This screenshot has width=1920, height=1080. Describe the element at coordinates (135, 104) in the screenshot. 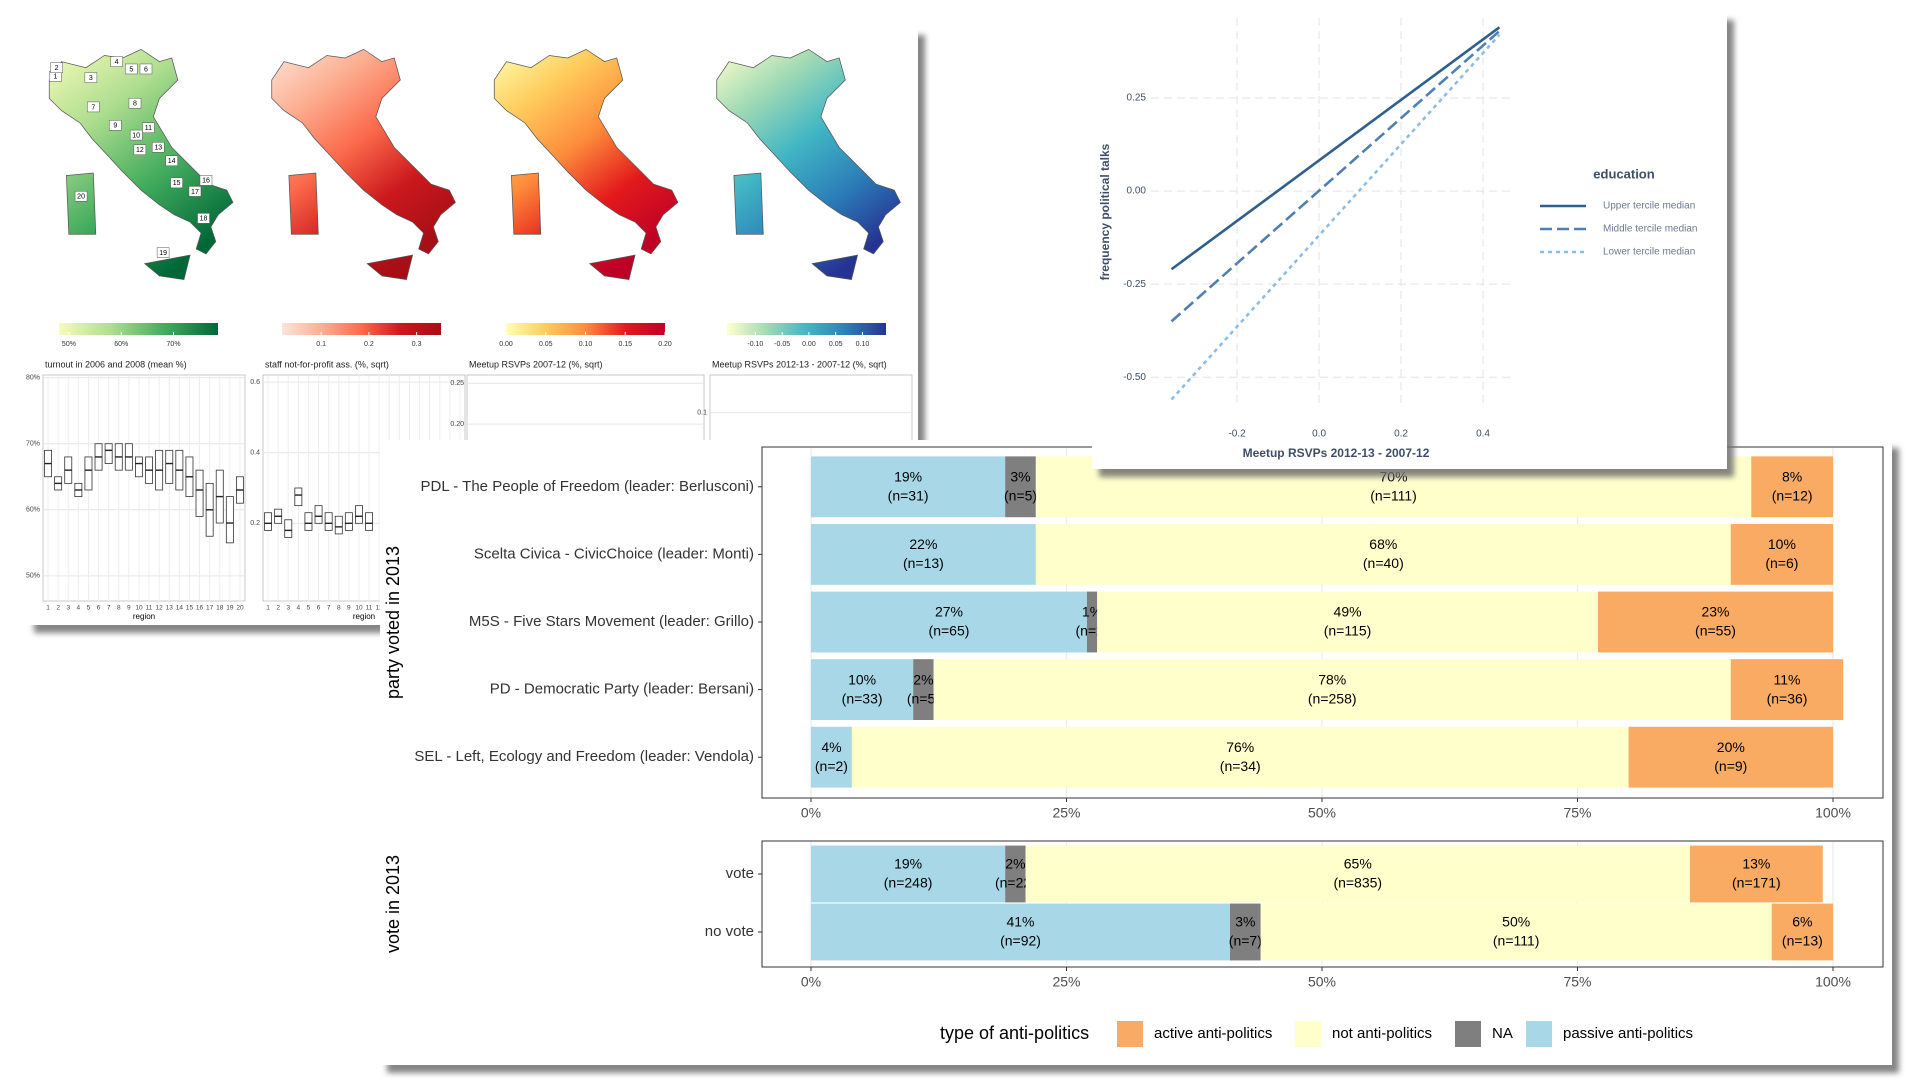

I see `region-label: 8` at that location.